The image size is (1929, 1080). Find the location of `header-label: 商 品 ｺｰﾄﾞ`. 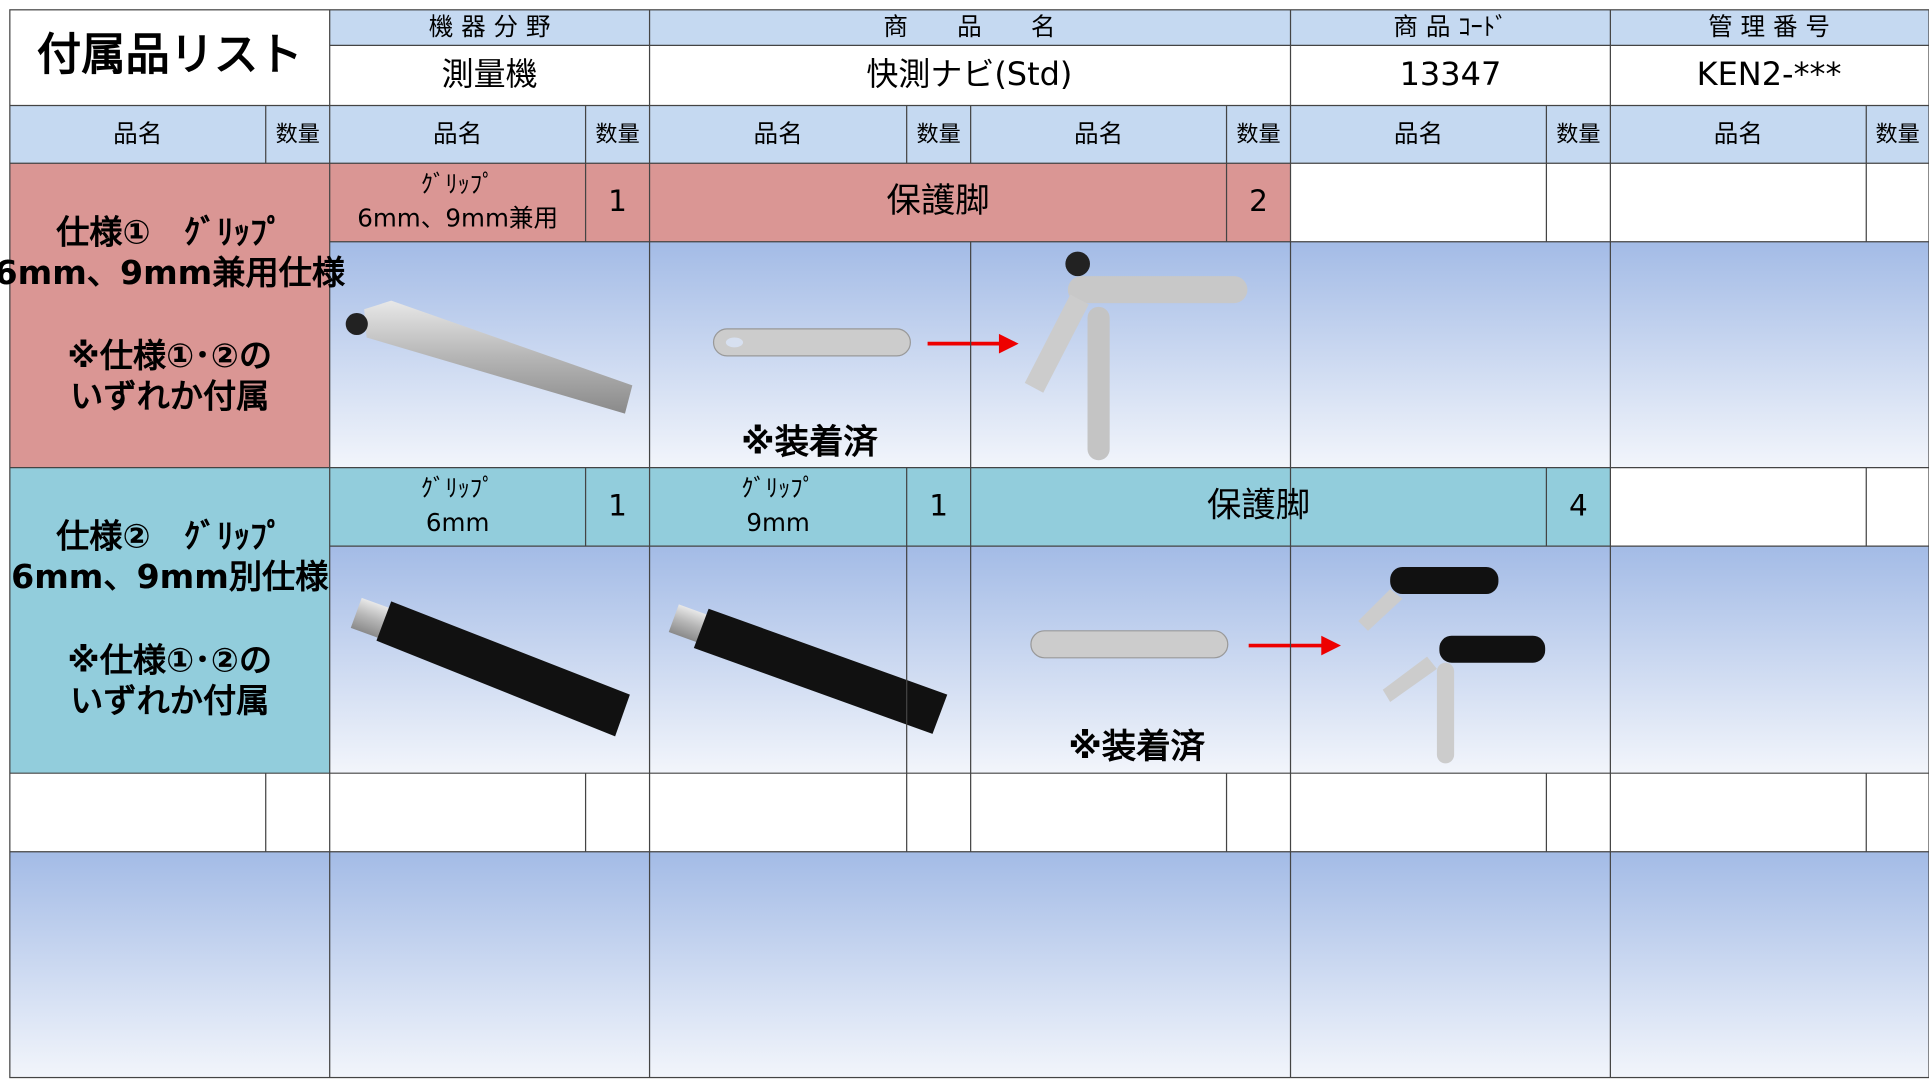

header-label: 商 品 ｺｰﾄﾞ is located at coordinates (1450, 26).